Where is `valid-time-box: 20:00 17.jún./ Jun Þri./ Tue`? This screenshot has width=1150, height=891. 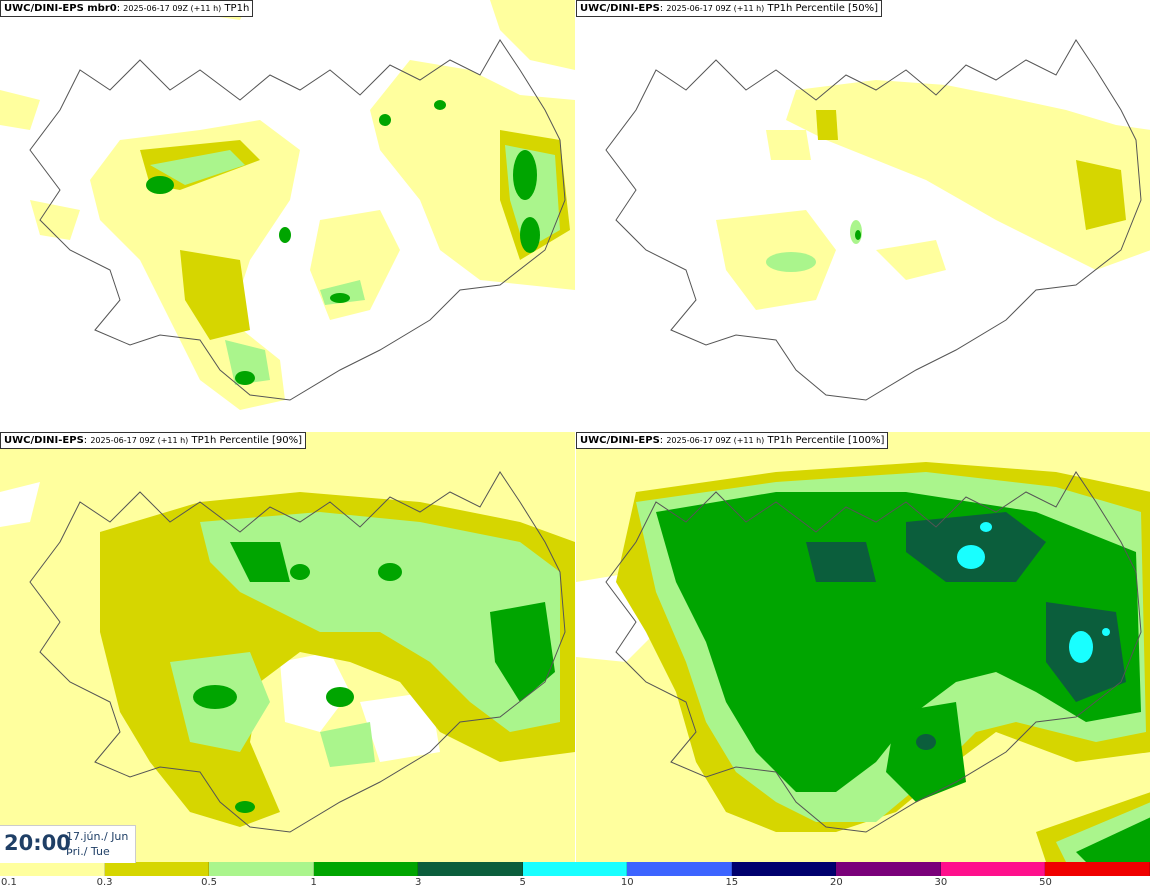 valid-time-box: 20:00 17.jún./ Jun Þri./ Tue is located at coordinates (68, 844).